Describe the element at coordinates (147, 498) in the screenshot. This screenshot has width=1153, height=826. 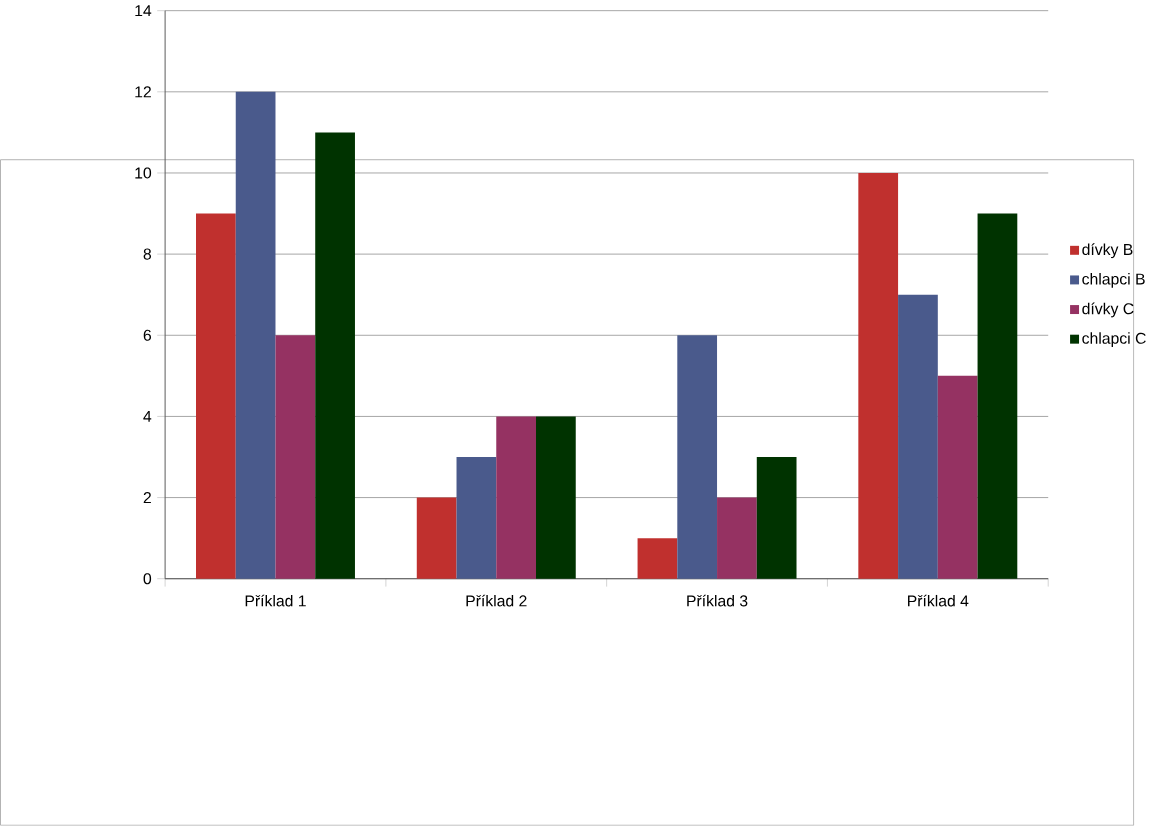
I see `y-tick-label: 2` at that location.